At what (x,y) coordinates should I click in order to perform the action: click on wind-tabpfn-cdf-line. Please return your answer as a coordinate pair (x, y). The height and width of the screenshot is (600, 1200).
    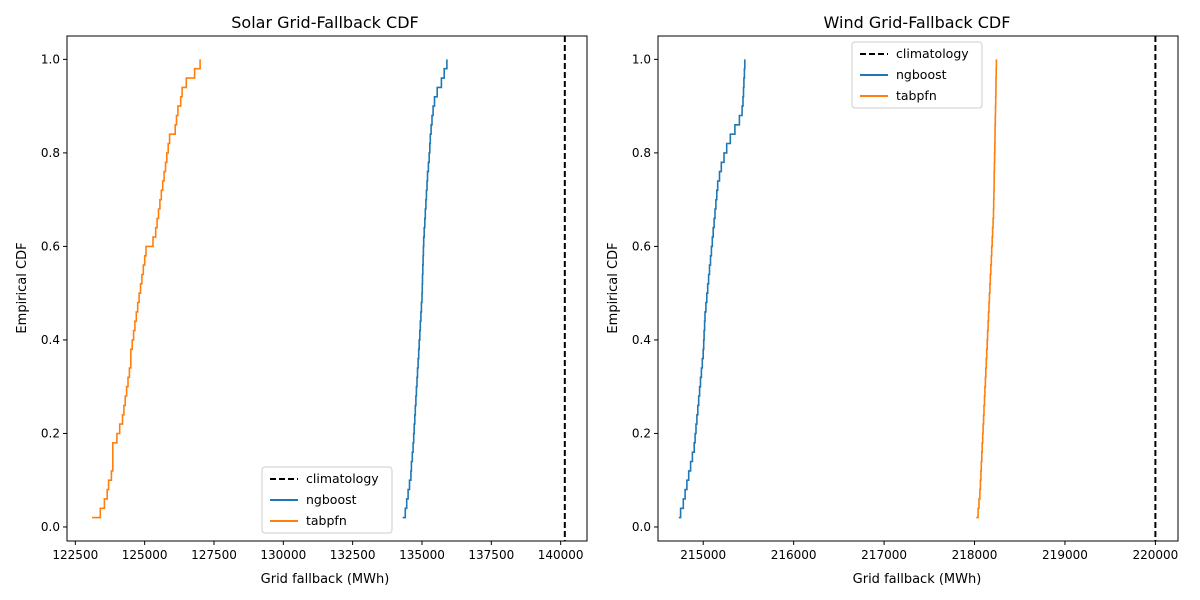
    Looking at the image, I should click on (987, 289).